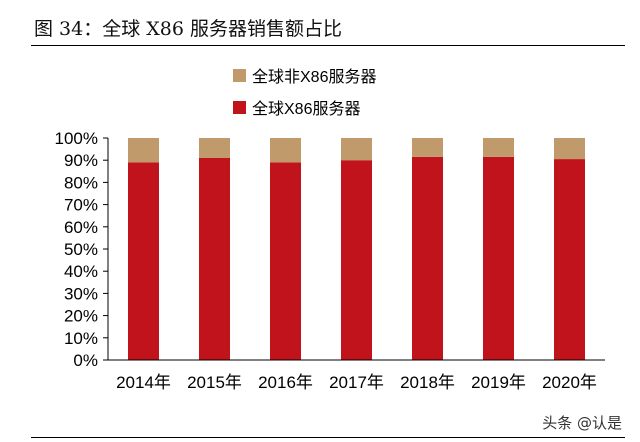  What do you see at coordinates (427, 382) in the screenshot?
I see `x-tick-label: 2018年` at bounding box center [427, 382].